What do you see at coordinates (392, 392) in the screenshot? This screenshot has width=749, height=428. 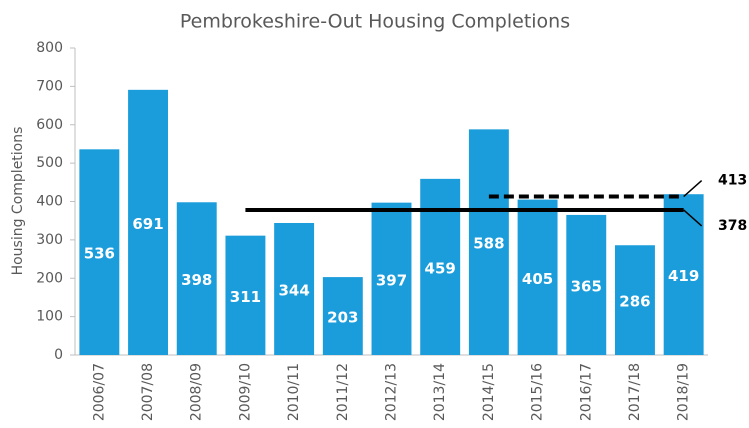 I see `x-tick-label: 2012/13` at bounding box center [392, 392].